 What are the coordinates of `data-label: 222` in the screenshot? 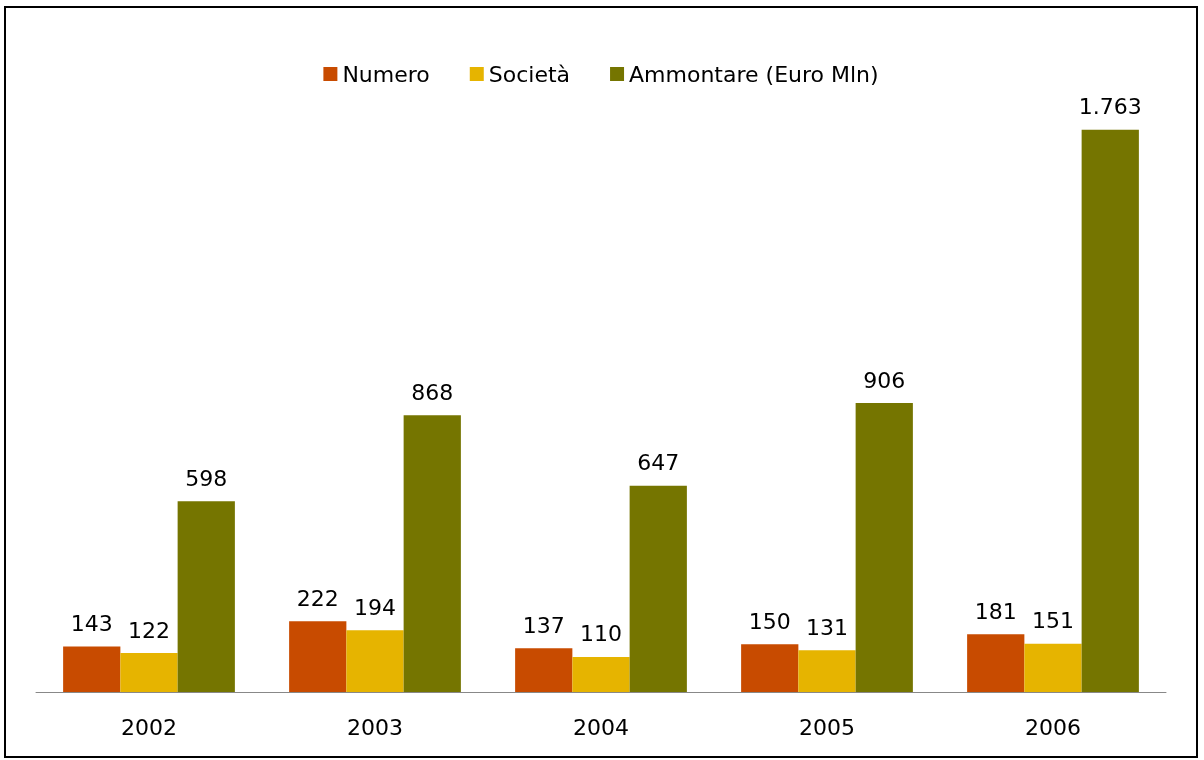 It's located at (317, 598).